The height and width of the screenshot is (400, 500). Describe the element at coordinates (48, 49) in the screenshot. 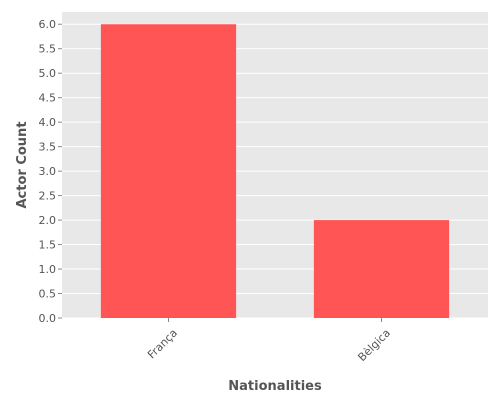

I see `y-tick-label: 5.5` at that location.